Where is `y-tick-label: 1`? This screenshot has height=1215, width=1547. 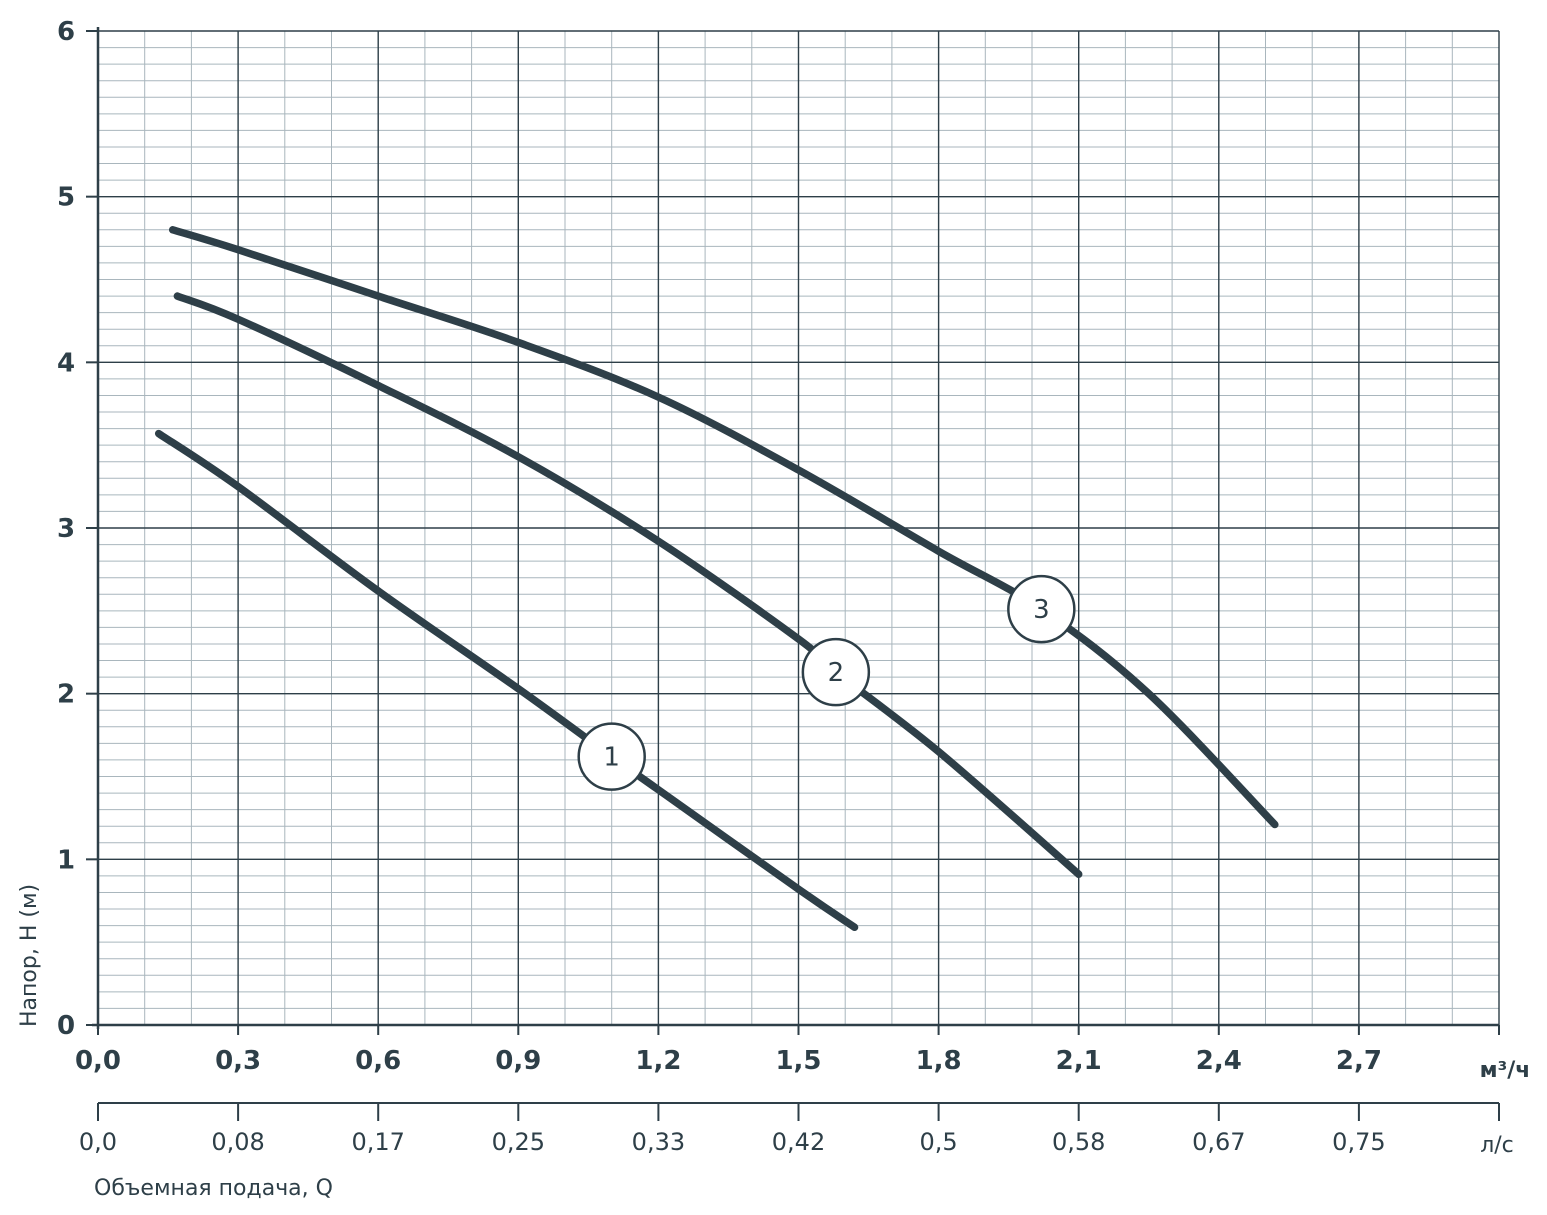 y-tick-label: 1 is located at coordinates (66, 860).